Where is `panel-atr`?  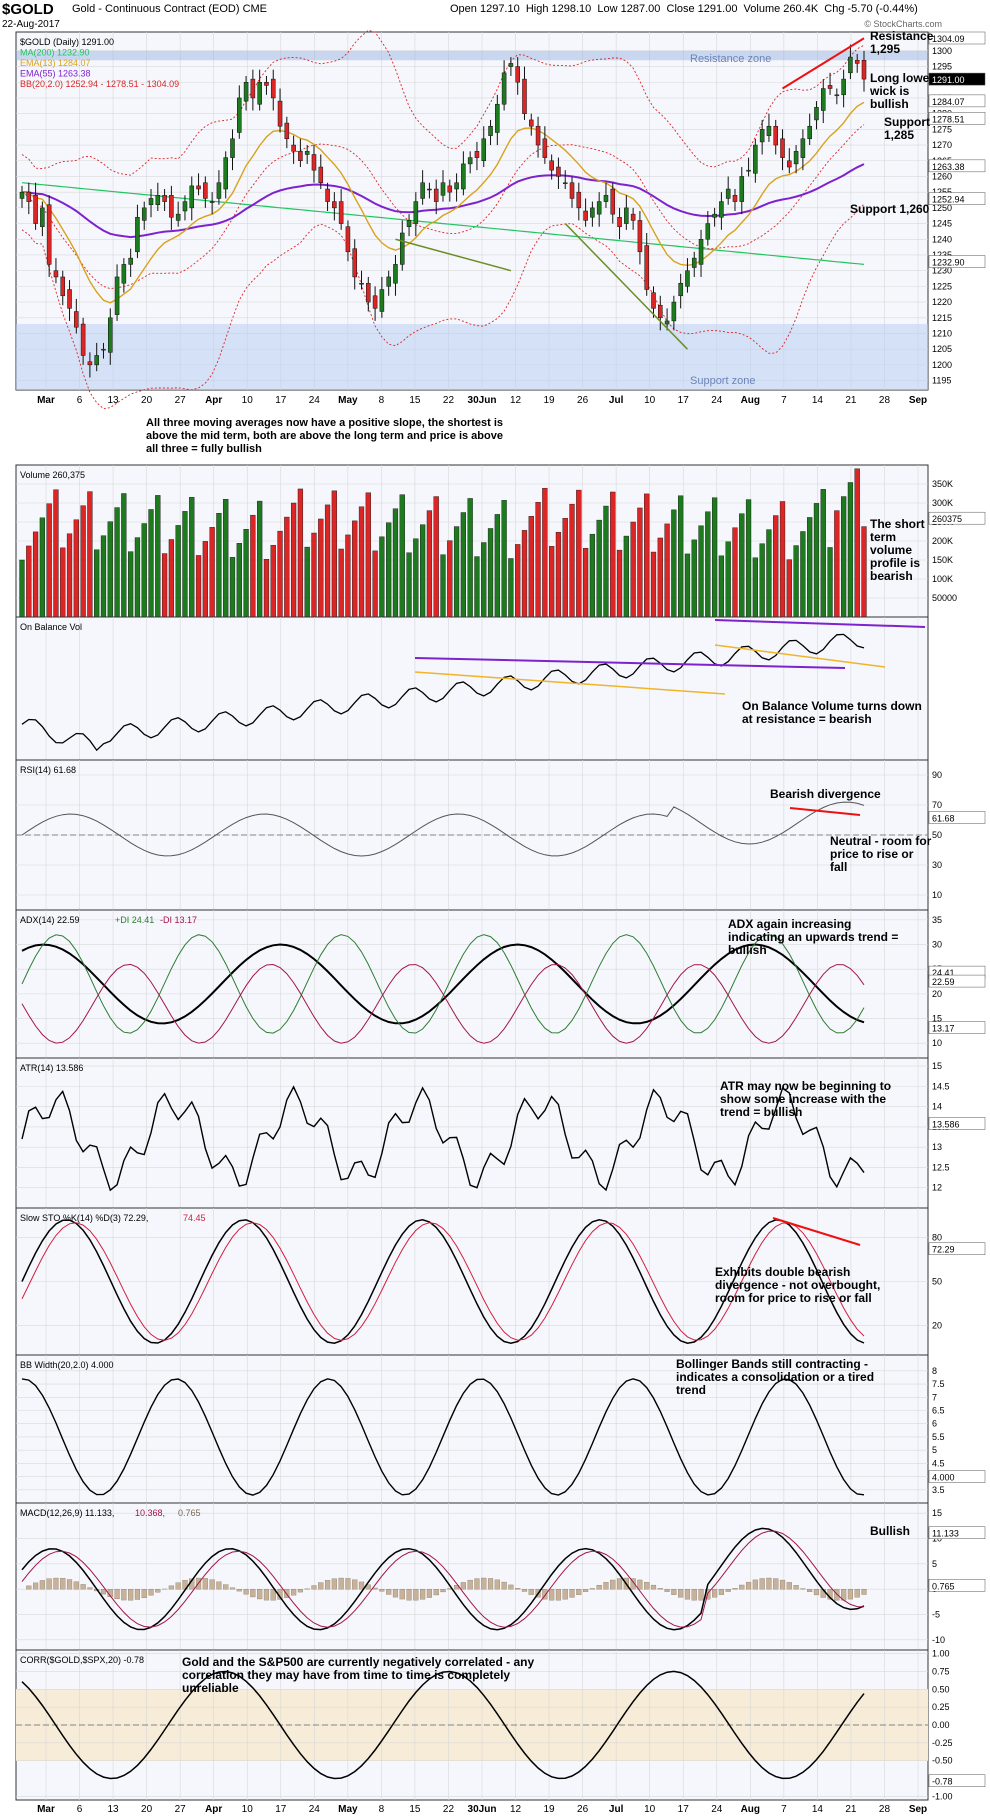 panel-atr is located at coordinates (472, 1133).